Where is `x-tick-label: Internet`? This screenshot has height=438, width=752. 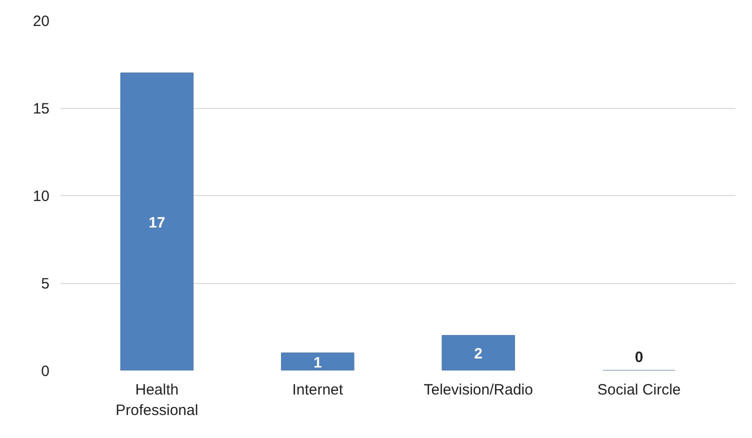 x-tick-label: Internet is located at coordinates (318, 390).